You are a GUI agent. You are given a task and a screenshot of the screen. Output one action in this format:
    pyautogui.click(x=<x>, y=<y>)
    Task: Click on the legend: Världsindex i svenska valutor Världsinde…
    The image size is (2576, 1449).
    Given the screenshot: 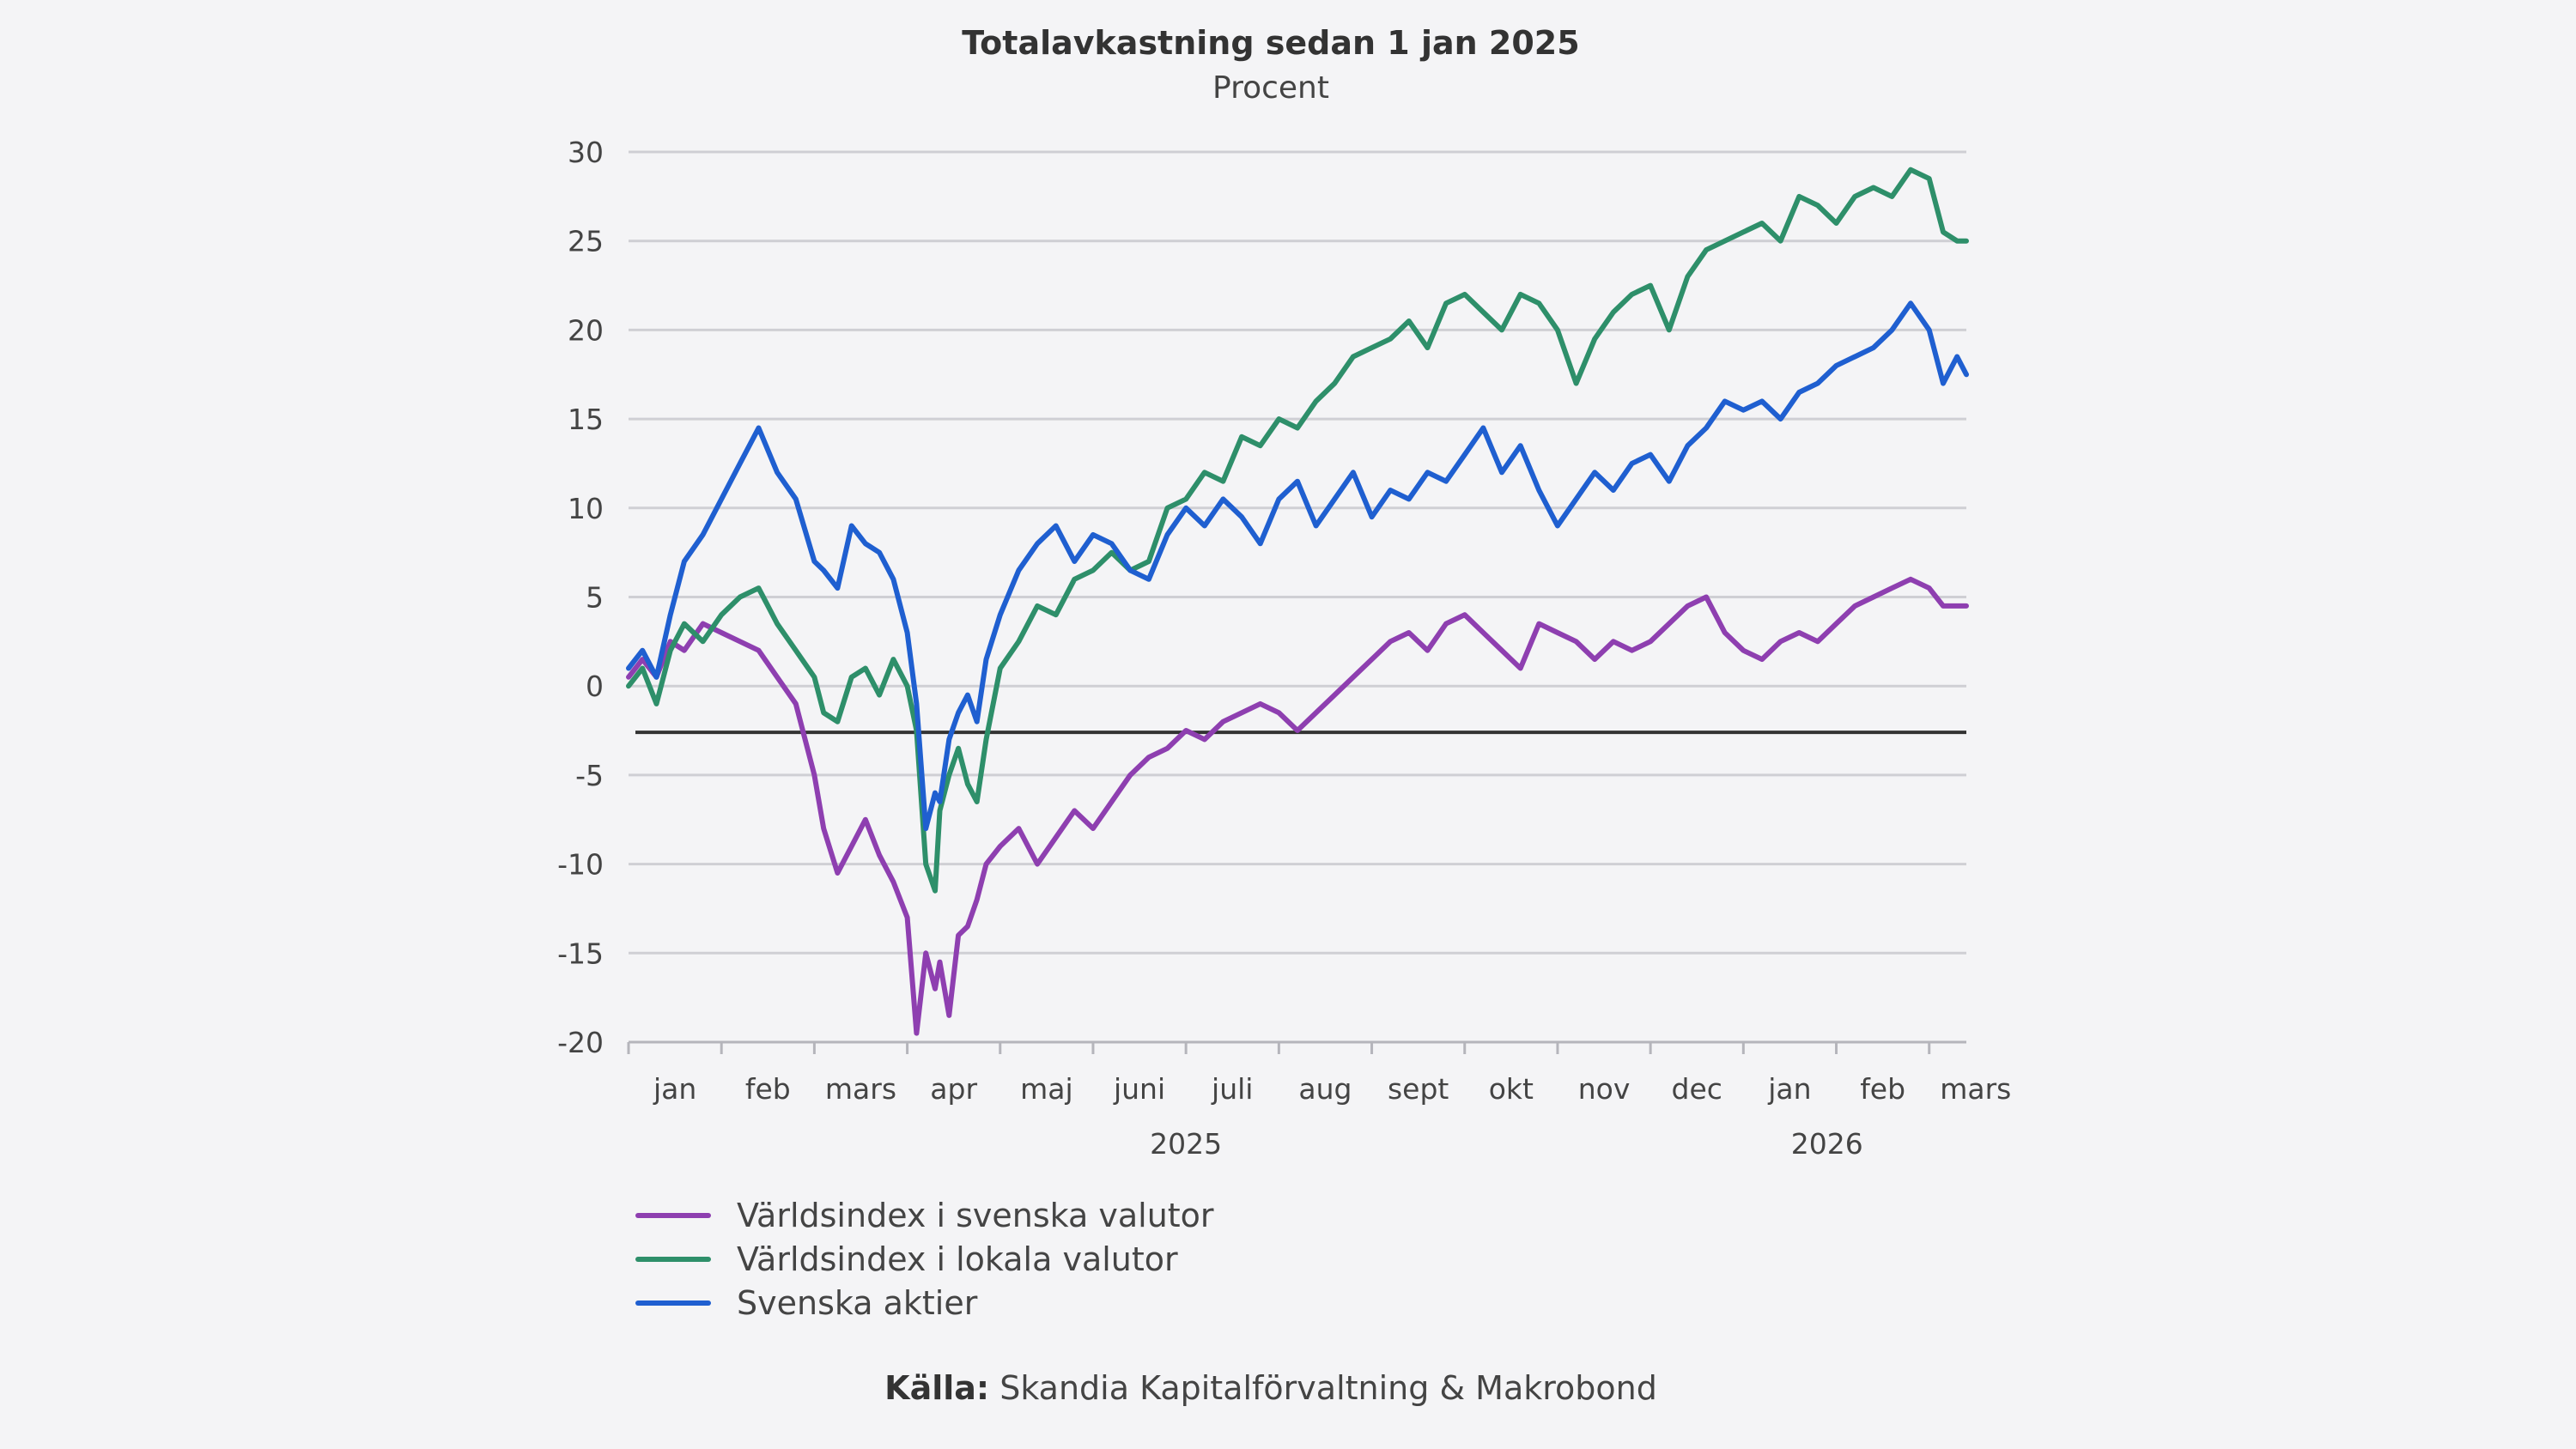 What is the action you would take?
    pyautogui.click(x=925, y=1259)
    